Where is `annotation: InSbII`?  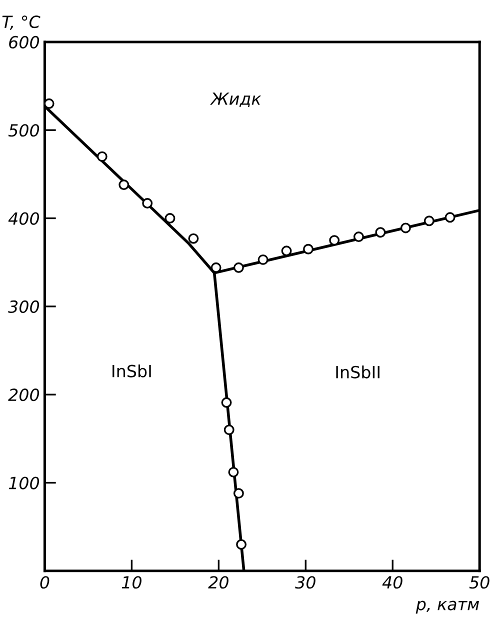
annotation: InSbII is located at coordinates (358, 372).